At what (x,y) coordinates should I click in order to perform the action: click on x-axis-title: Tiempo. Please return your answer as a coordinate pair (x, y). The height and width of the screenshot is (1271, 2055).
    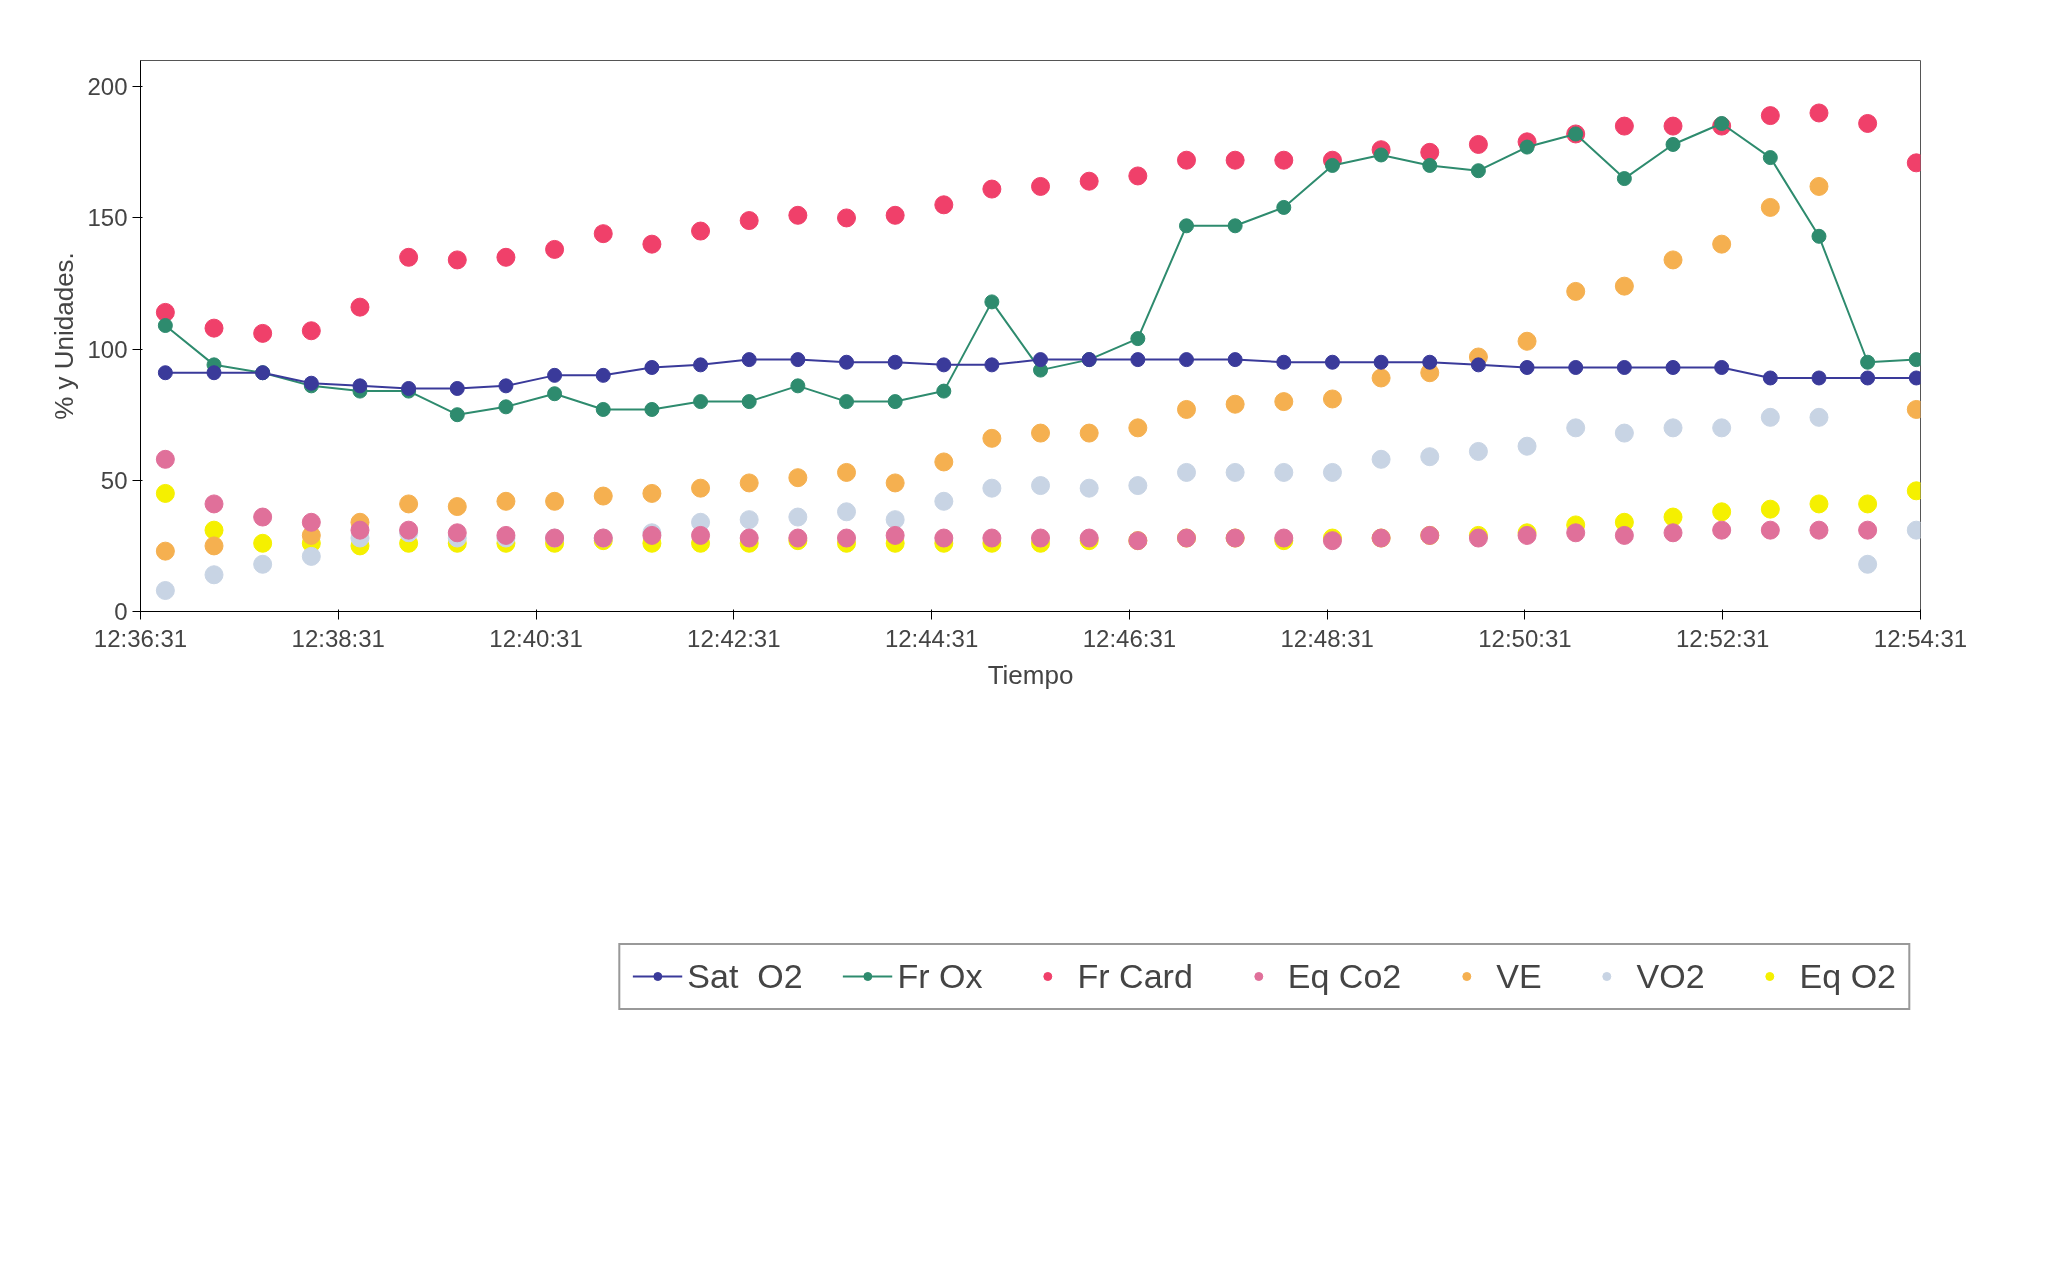
    Looking at the image, I should click on (1030, 674).